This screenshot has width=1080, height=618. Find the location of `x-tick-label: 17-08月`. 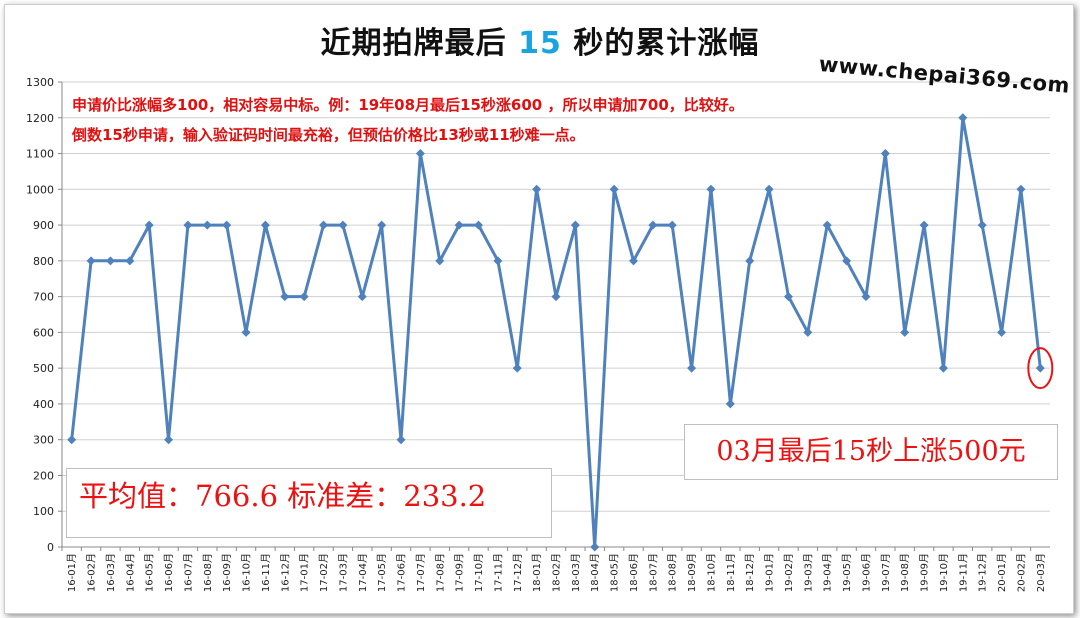

x-tick-label: 17-08月 is located at coordinates (440, 572).